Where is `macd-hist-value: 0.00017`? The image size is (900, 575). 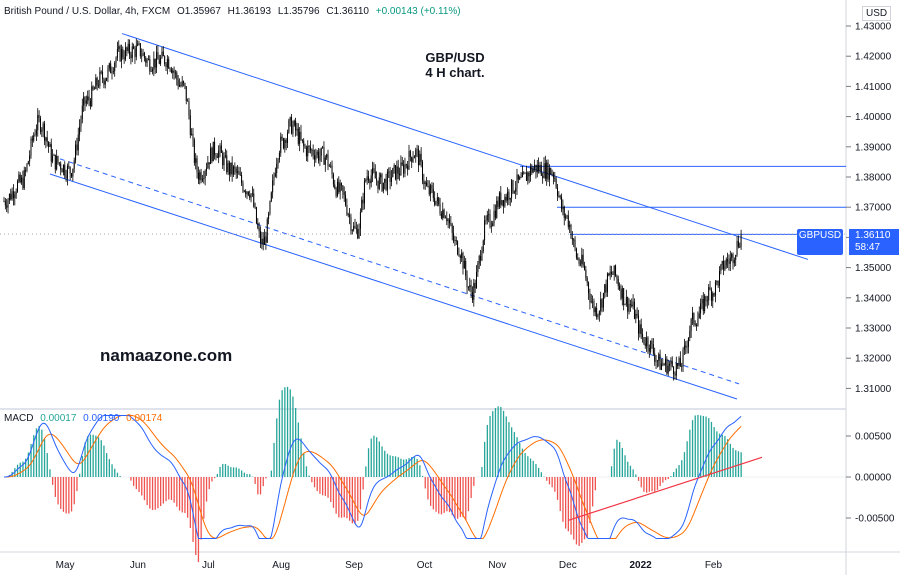 macd-hist-value: 0.00017 is located at coordinates (58, 418).